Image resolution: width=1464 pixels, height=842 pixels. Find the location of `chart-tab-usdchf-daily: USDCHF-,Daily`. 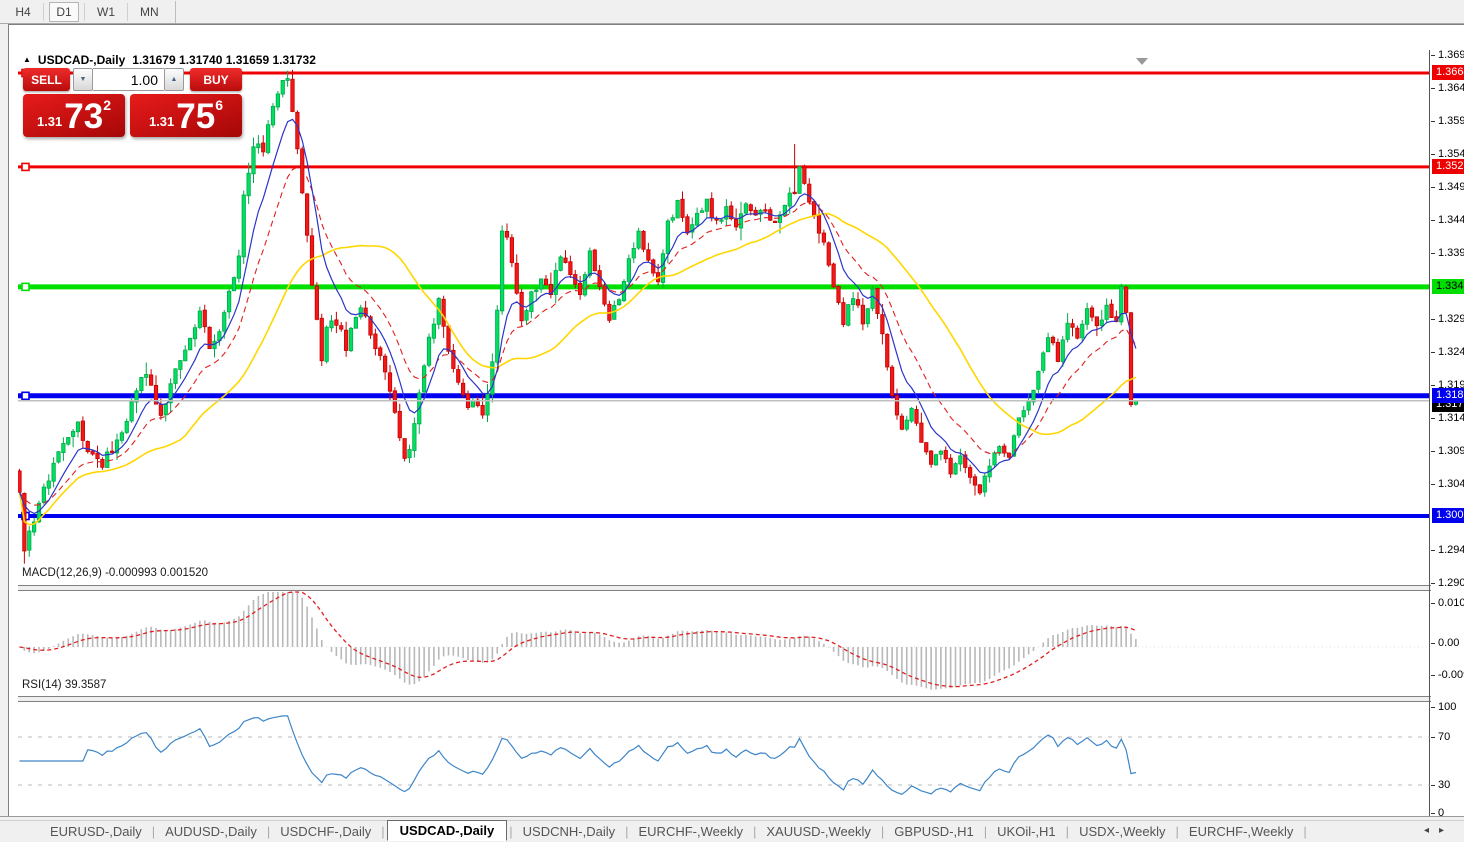

chart-tab-usdchf-daily: USDCHF-,Daily is located at coordinates (326, 831).